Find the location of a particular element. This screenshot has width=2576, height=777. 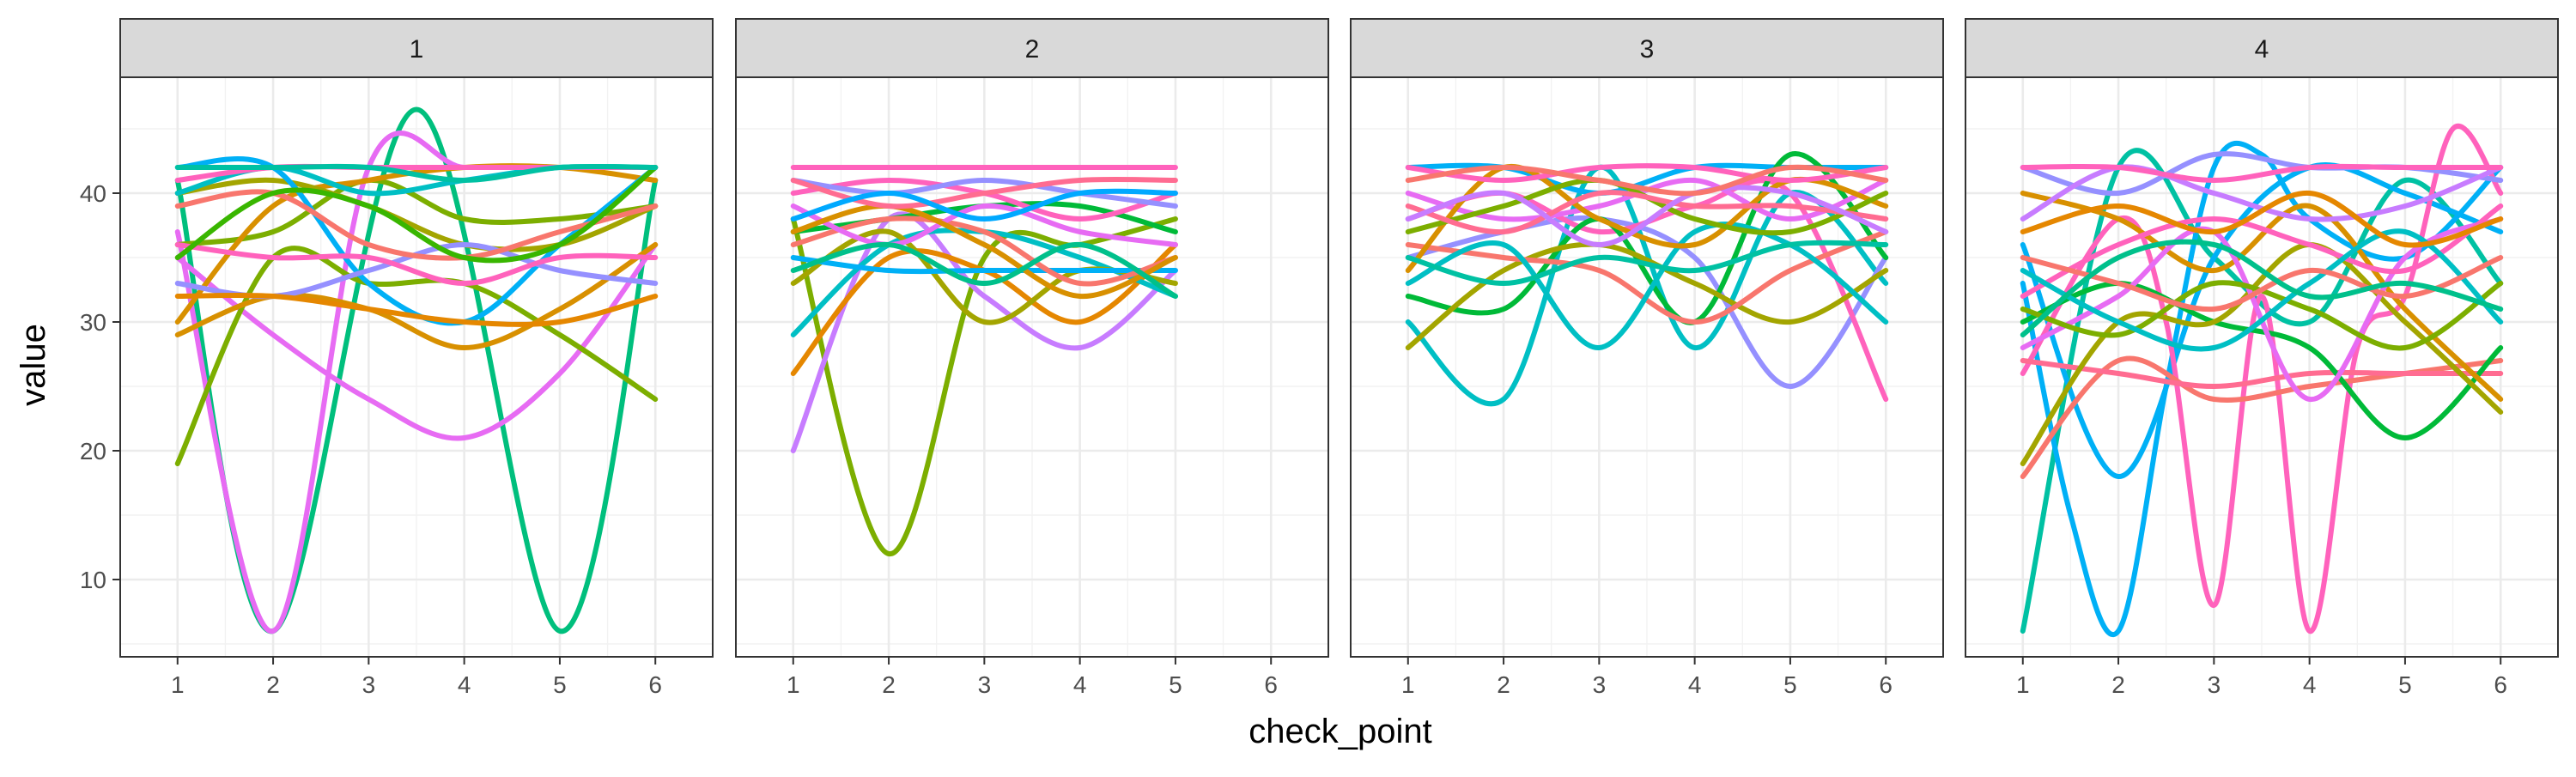

facet-strip-label: 2 is located at coordinates (1032, 49).